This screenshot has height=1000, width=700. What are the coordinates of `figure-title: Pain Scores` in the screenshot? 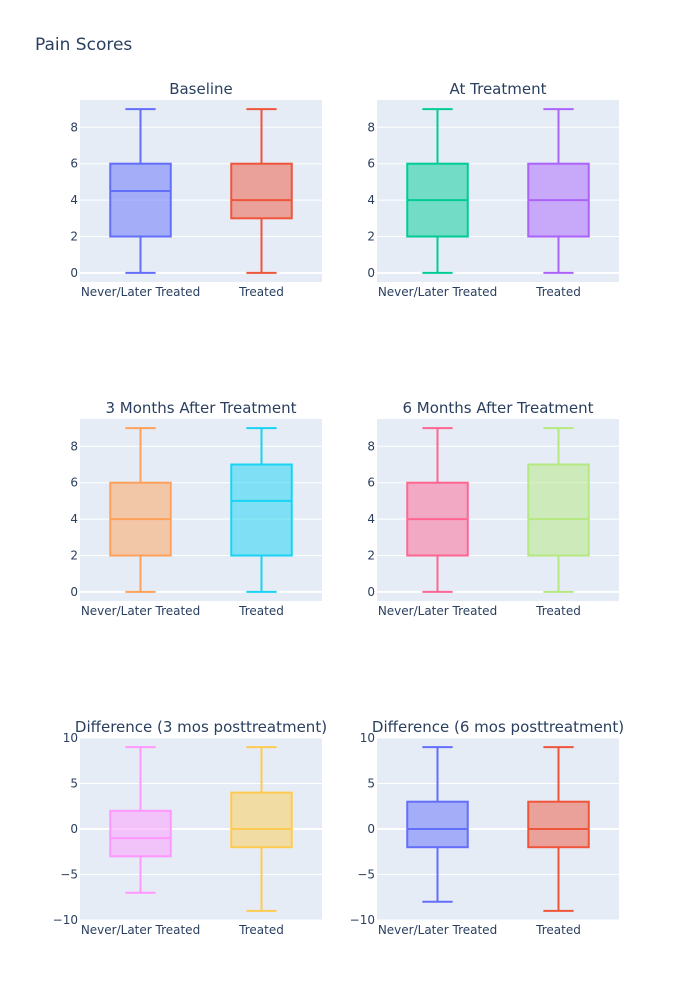 It's located at (83, 45).